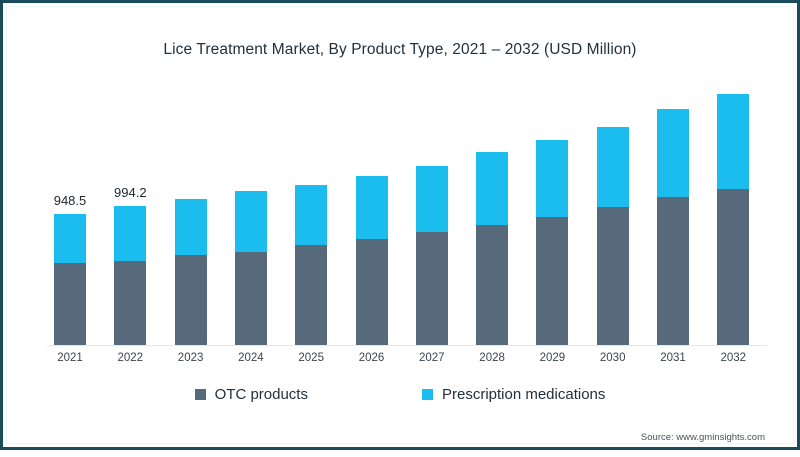 Image resolution: width=800 pixels, height=457 pixels. What do you see at coordinates (130, 358) in the screenshot?
I see `x-axis-tick-2022: 2022` at bounding box center [130, 358].